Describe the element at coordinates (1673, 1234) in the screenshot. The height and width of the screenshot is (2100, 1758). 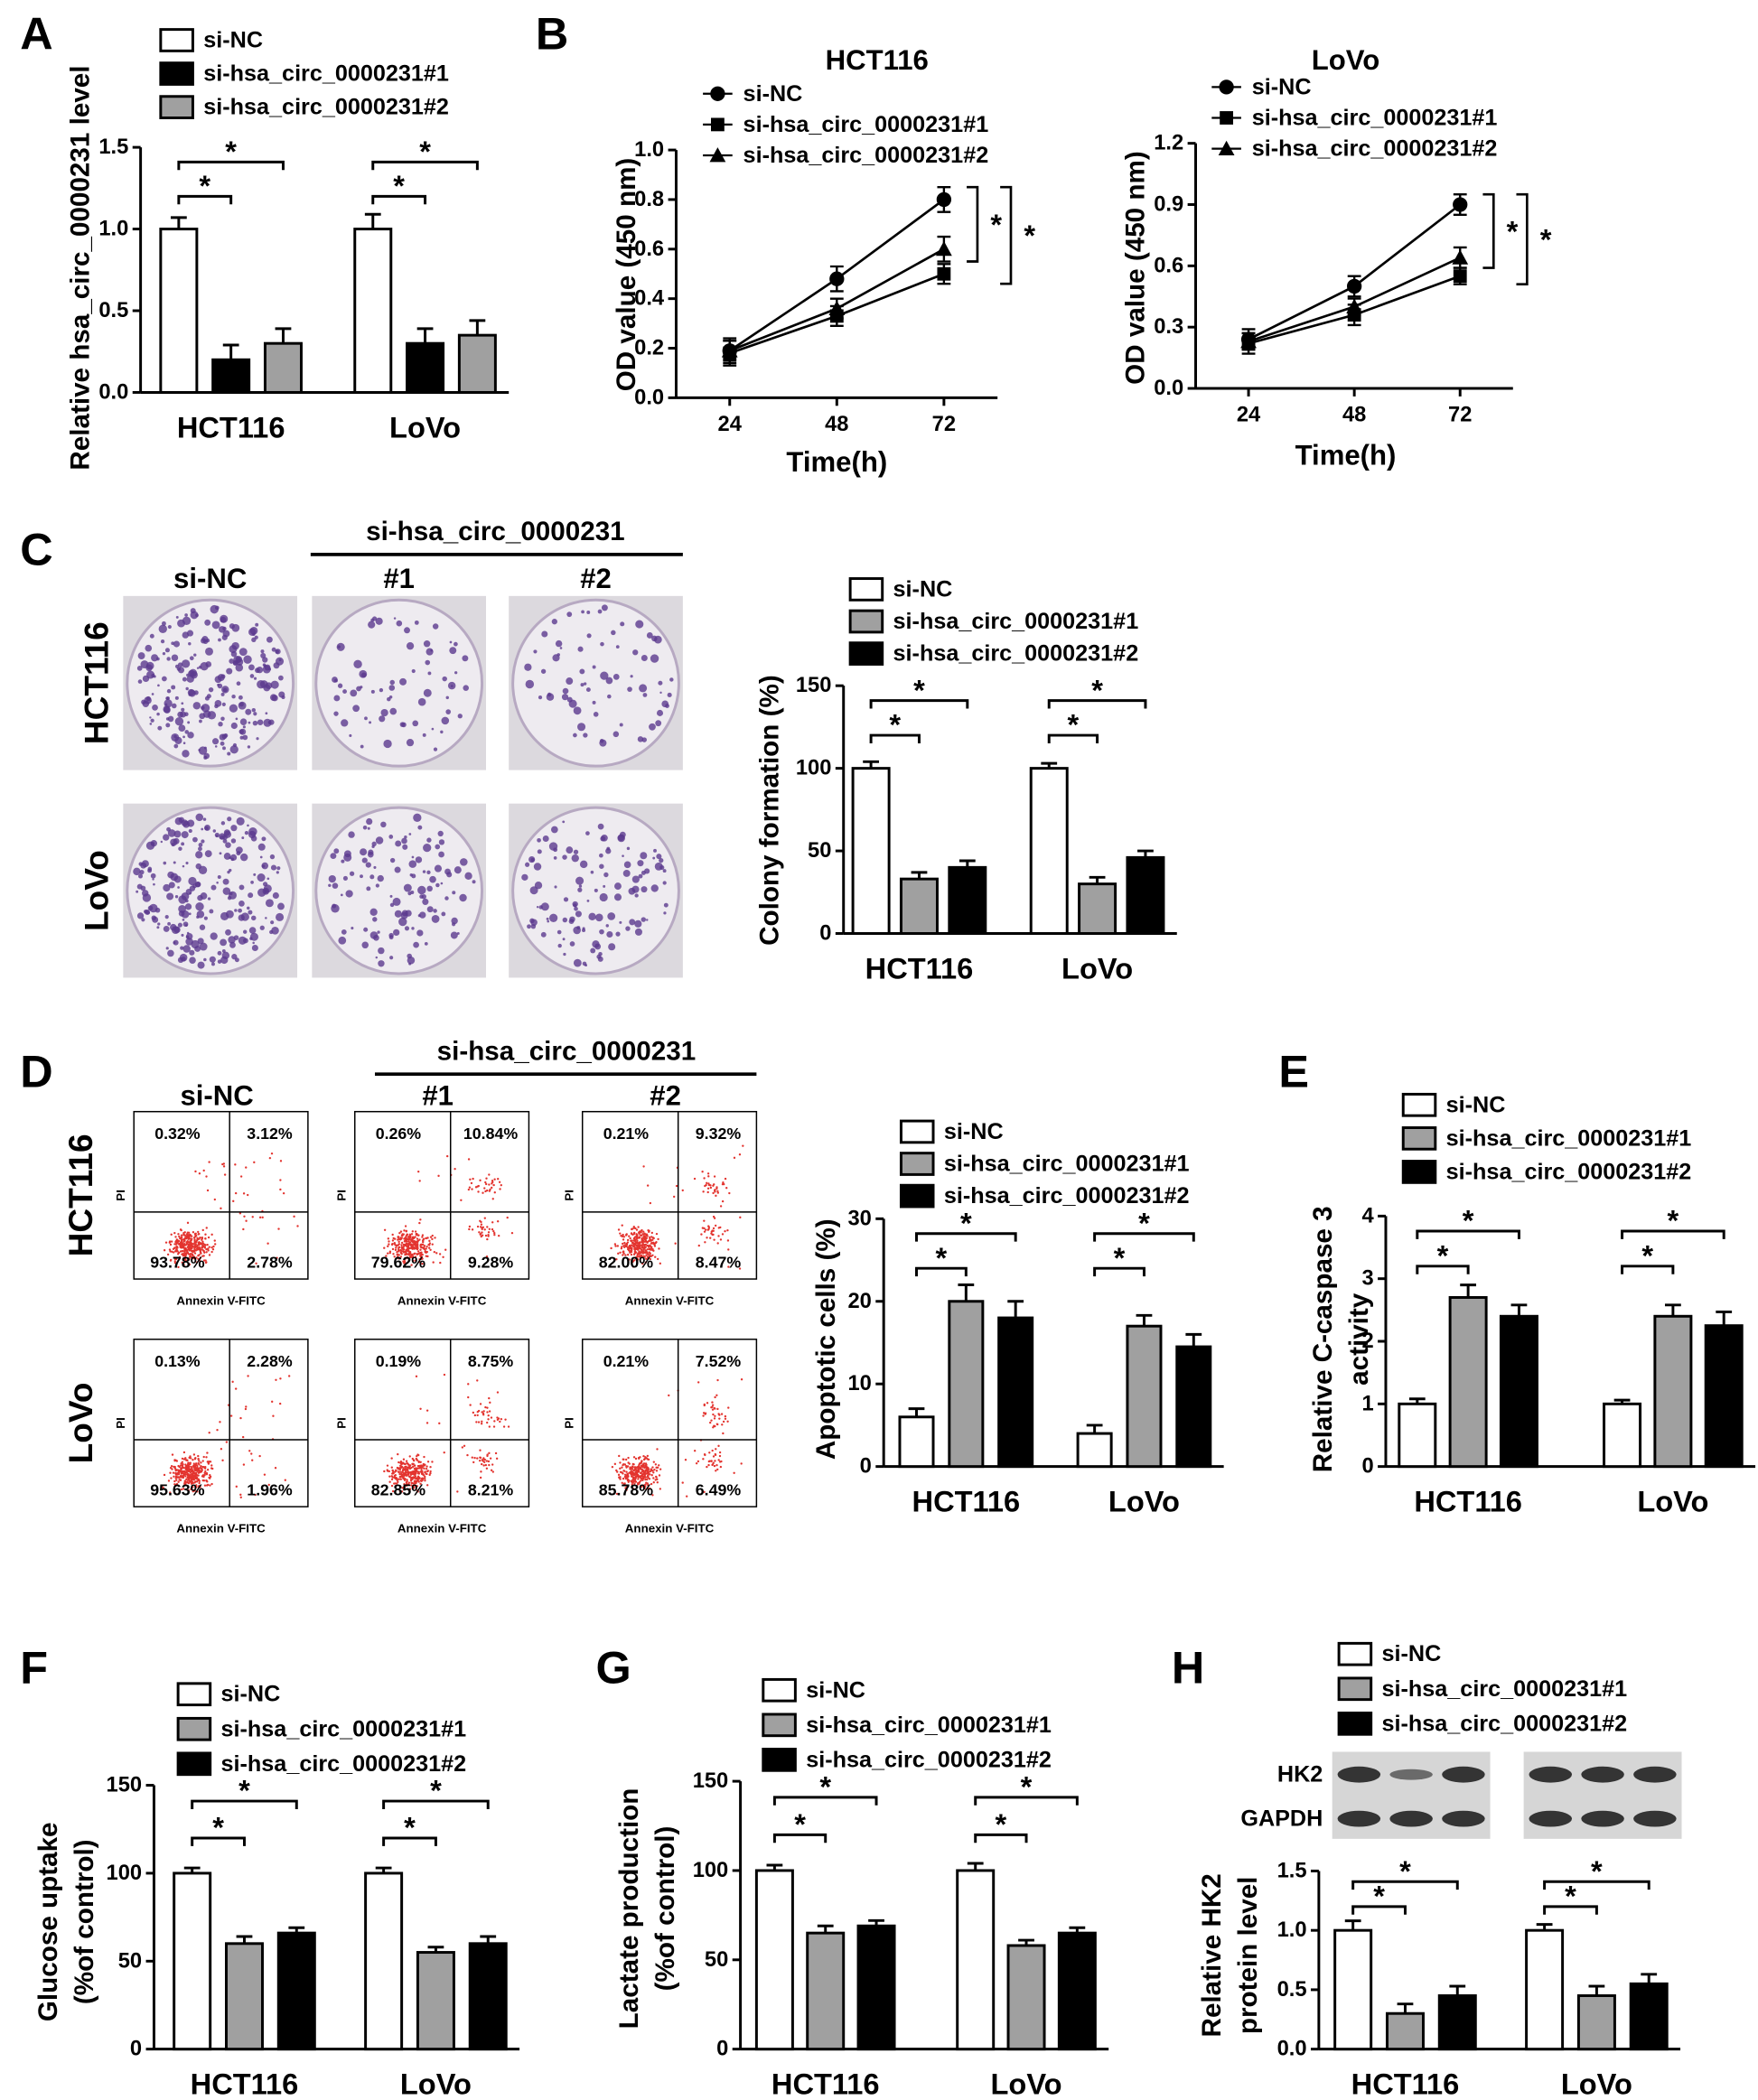
I see `significance-bracket` at that location.